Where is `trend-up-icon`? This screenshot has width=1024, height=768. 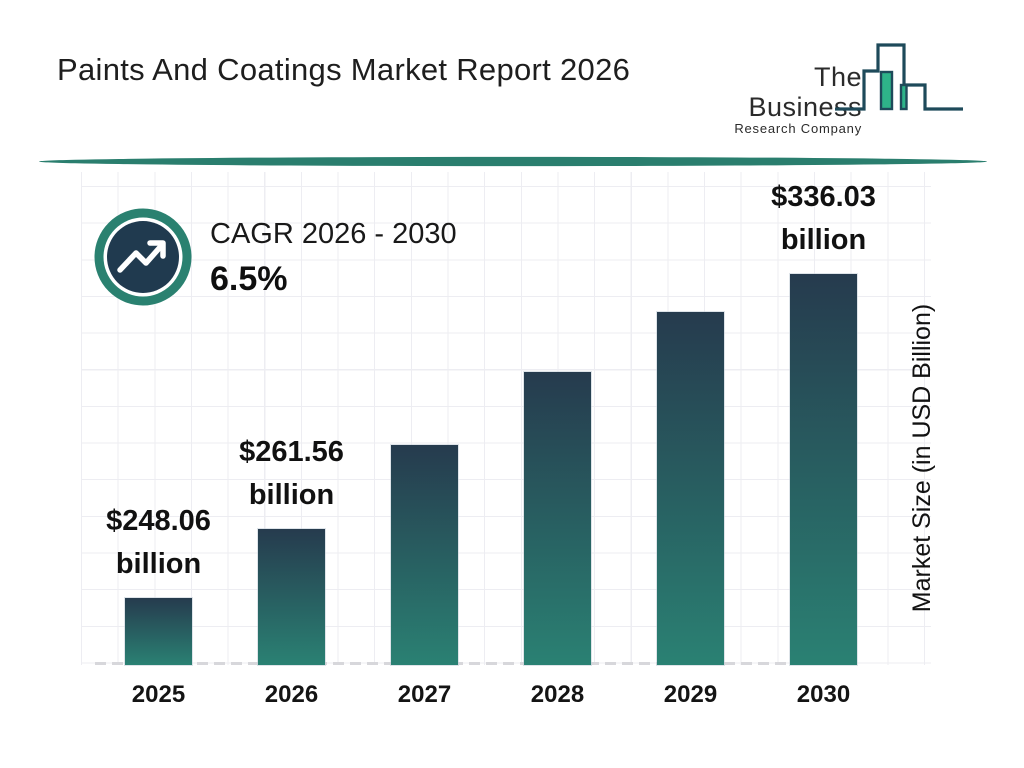 trend-up-icon is located at coordinates (143, 257).